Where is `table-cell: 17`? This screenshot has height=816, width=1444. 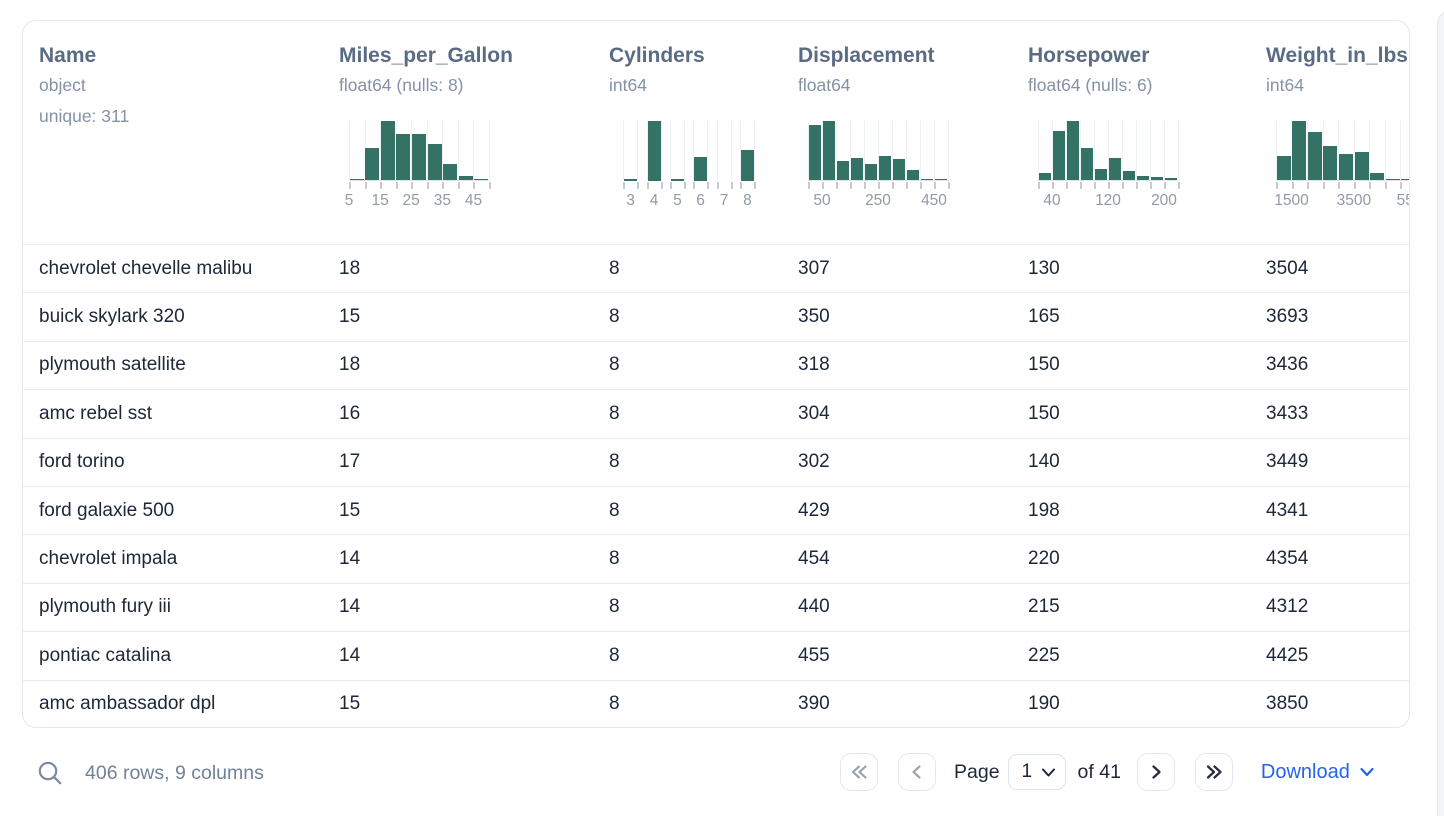
table-cell: 17 is located at coordinates (350, 462).